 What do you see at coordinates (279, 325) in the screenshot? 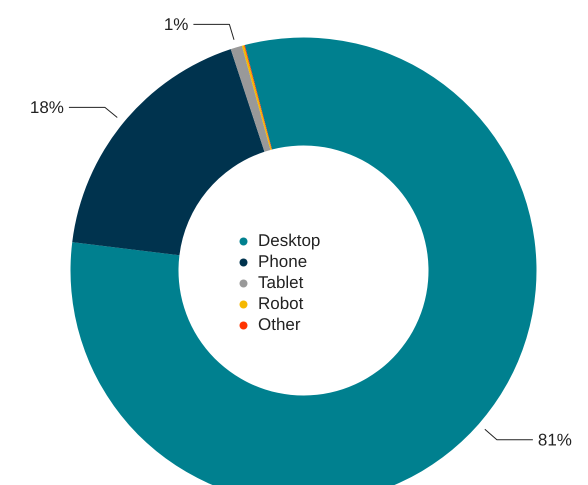
I see `legend-label: Other` at bounding box center [279, 325].